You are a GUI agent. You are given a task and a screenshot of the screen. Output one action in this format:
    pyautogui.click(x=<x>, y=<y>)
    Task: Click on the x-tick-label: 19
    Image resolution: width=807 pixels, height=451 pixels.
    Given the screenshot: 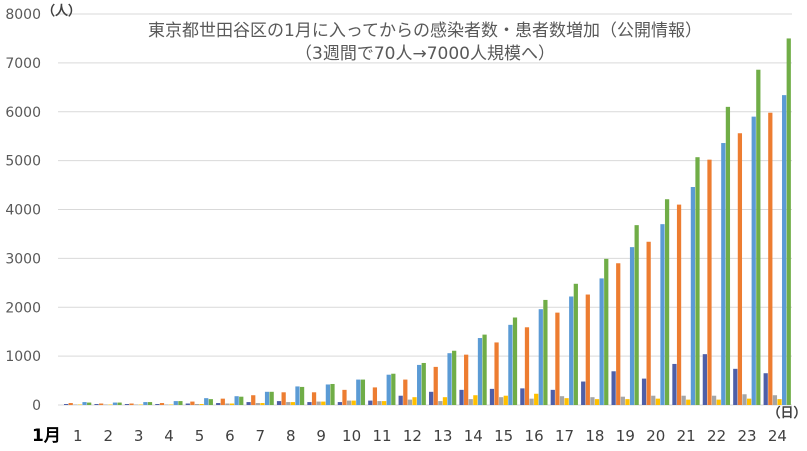 What is the action you would take?
    pyautogui.click(x=625, y=436)
    